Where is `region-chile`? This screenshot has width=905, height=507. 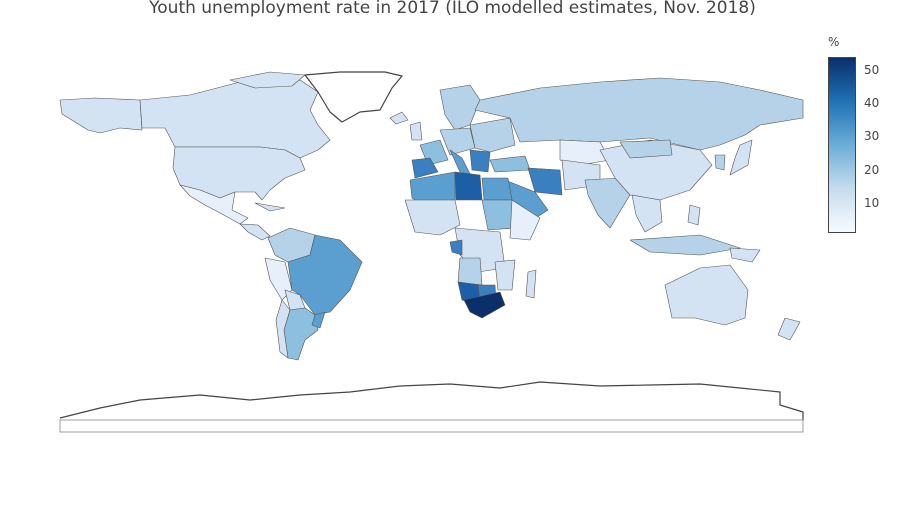
region-chile is located at coordinates (283, 329).